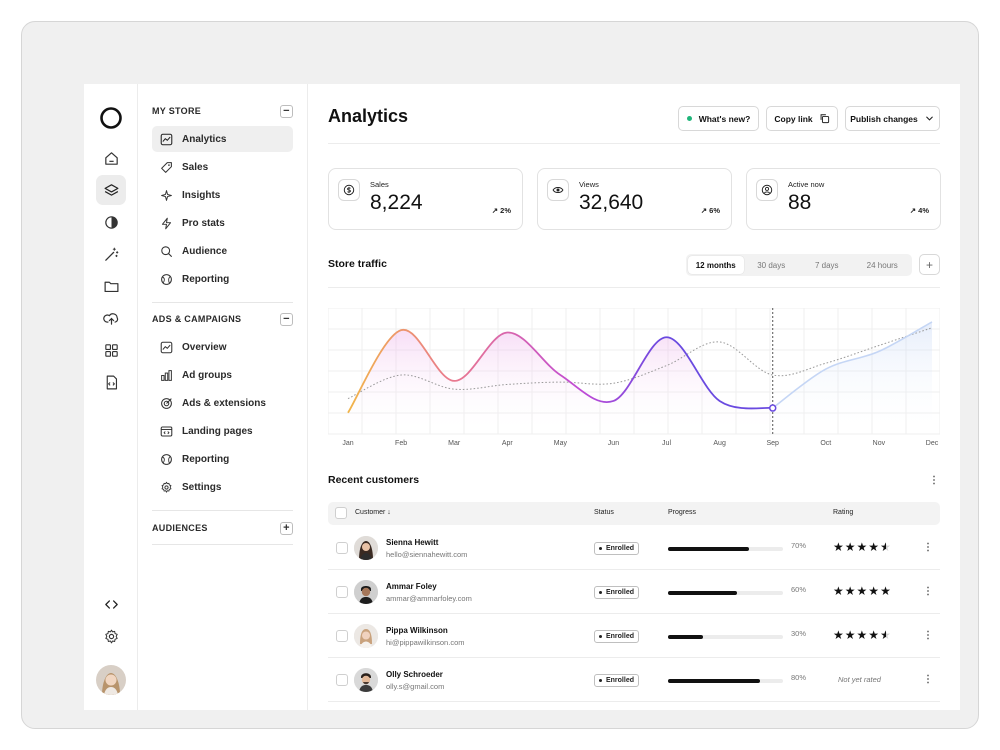  I want to click on file-code-icon, so click(111, 382).